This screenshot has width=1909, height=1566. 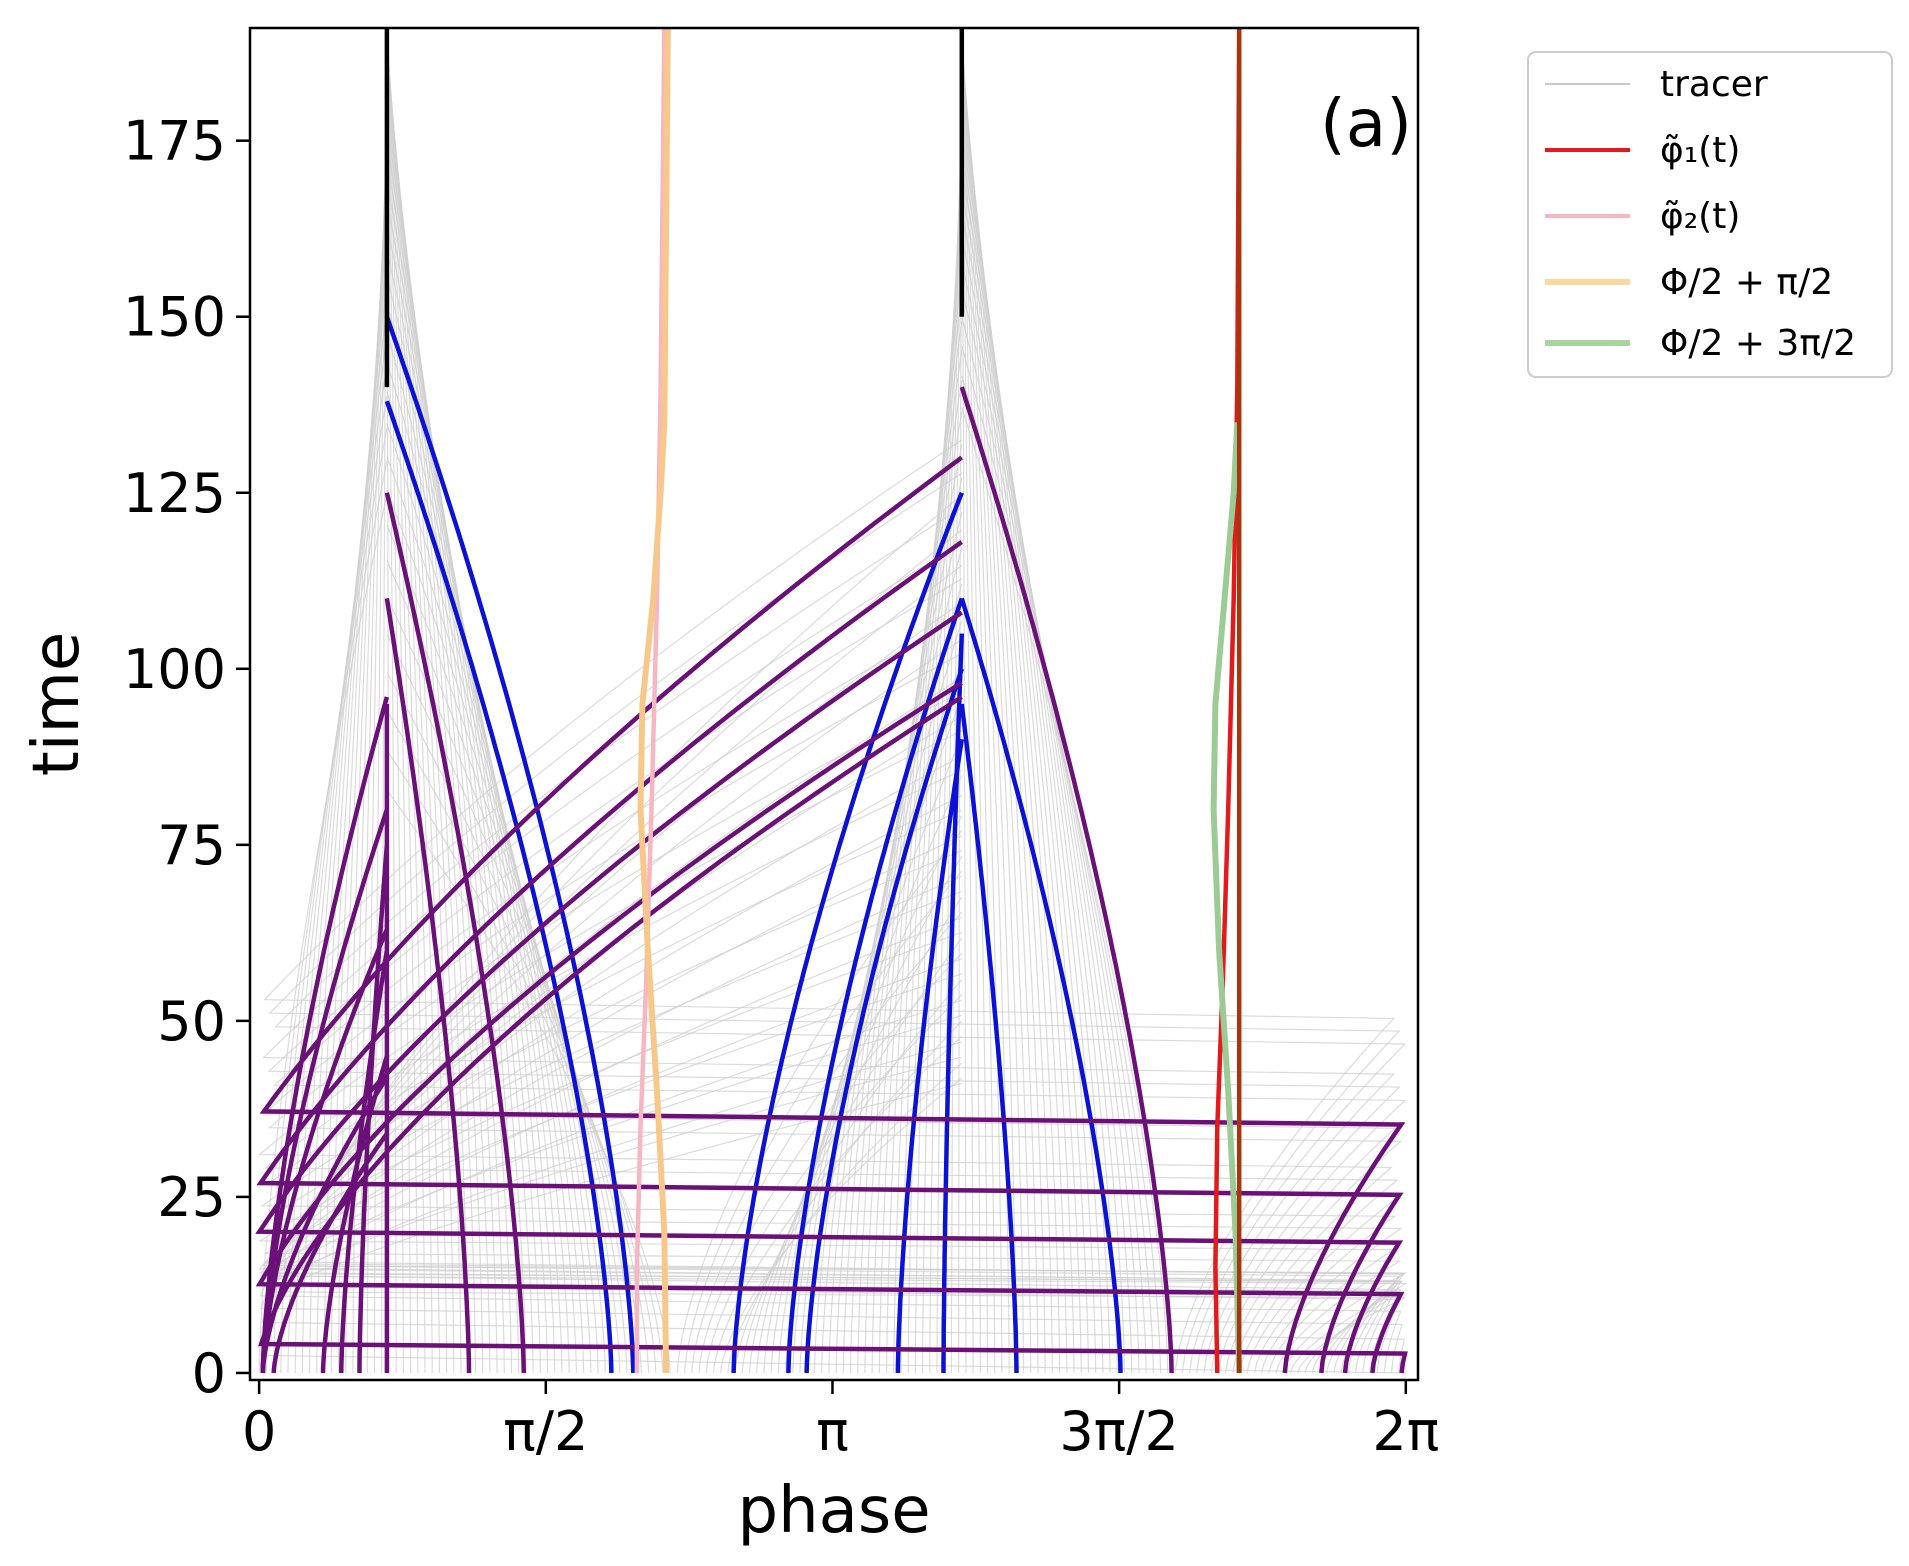 I want to click on y-axis: 0 25 50 75 100 125 150 175, so click(x=186, y=757).